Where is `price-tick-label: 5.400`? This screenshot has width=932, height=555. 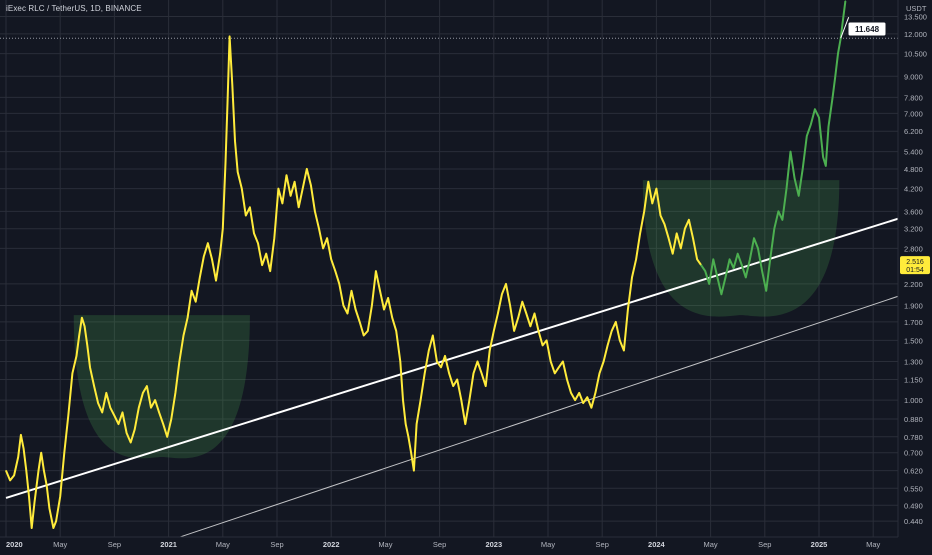 price-tick-label: 5.400 is located at coordinates (913, 152).